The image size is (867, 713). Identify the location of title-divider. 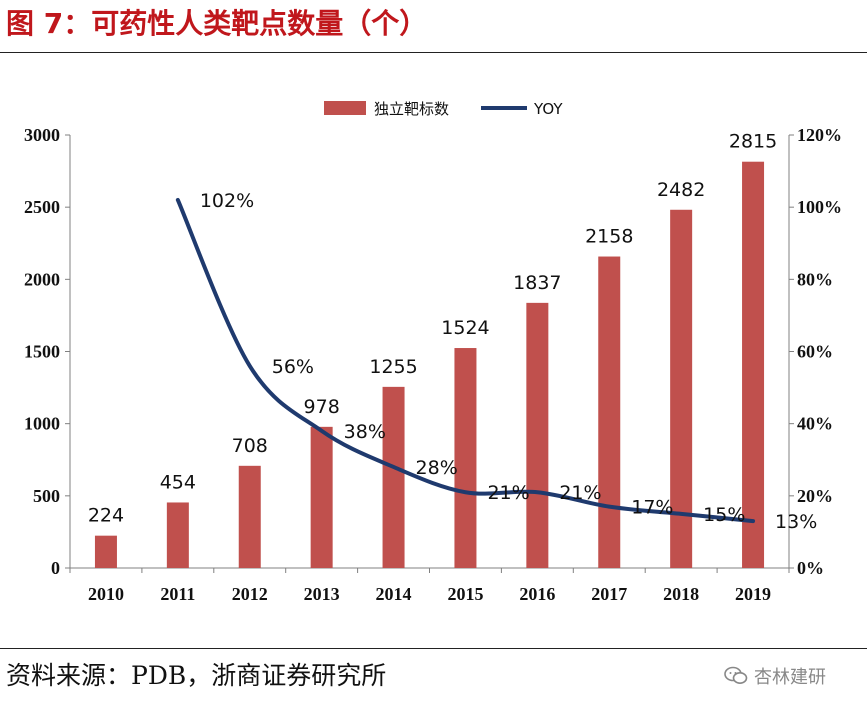
(433, 52).